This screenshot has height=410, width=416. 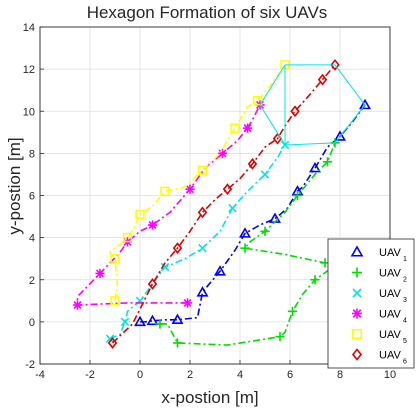 What do you see at coordinates (32, 239) in the screenshot?
I see `y-tick-label: 4` at bounding box center [32, 239].